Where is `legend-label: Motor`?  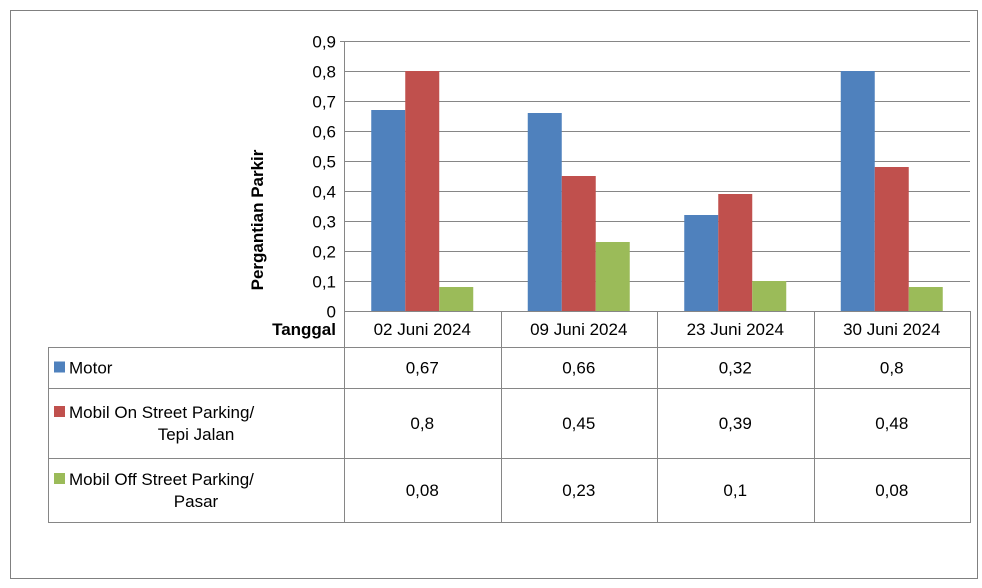 legend-label: Motor is located at coordinates (91, 368).